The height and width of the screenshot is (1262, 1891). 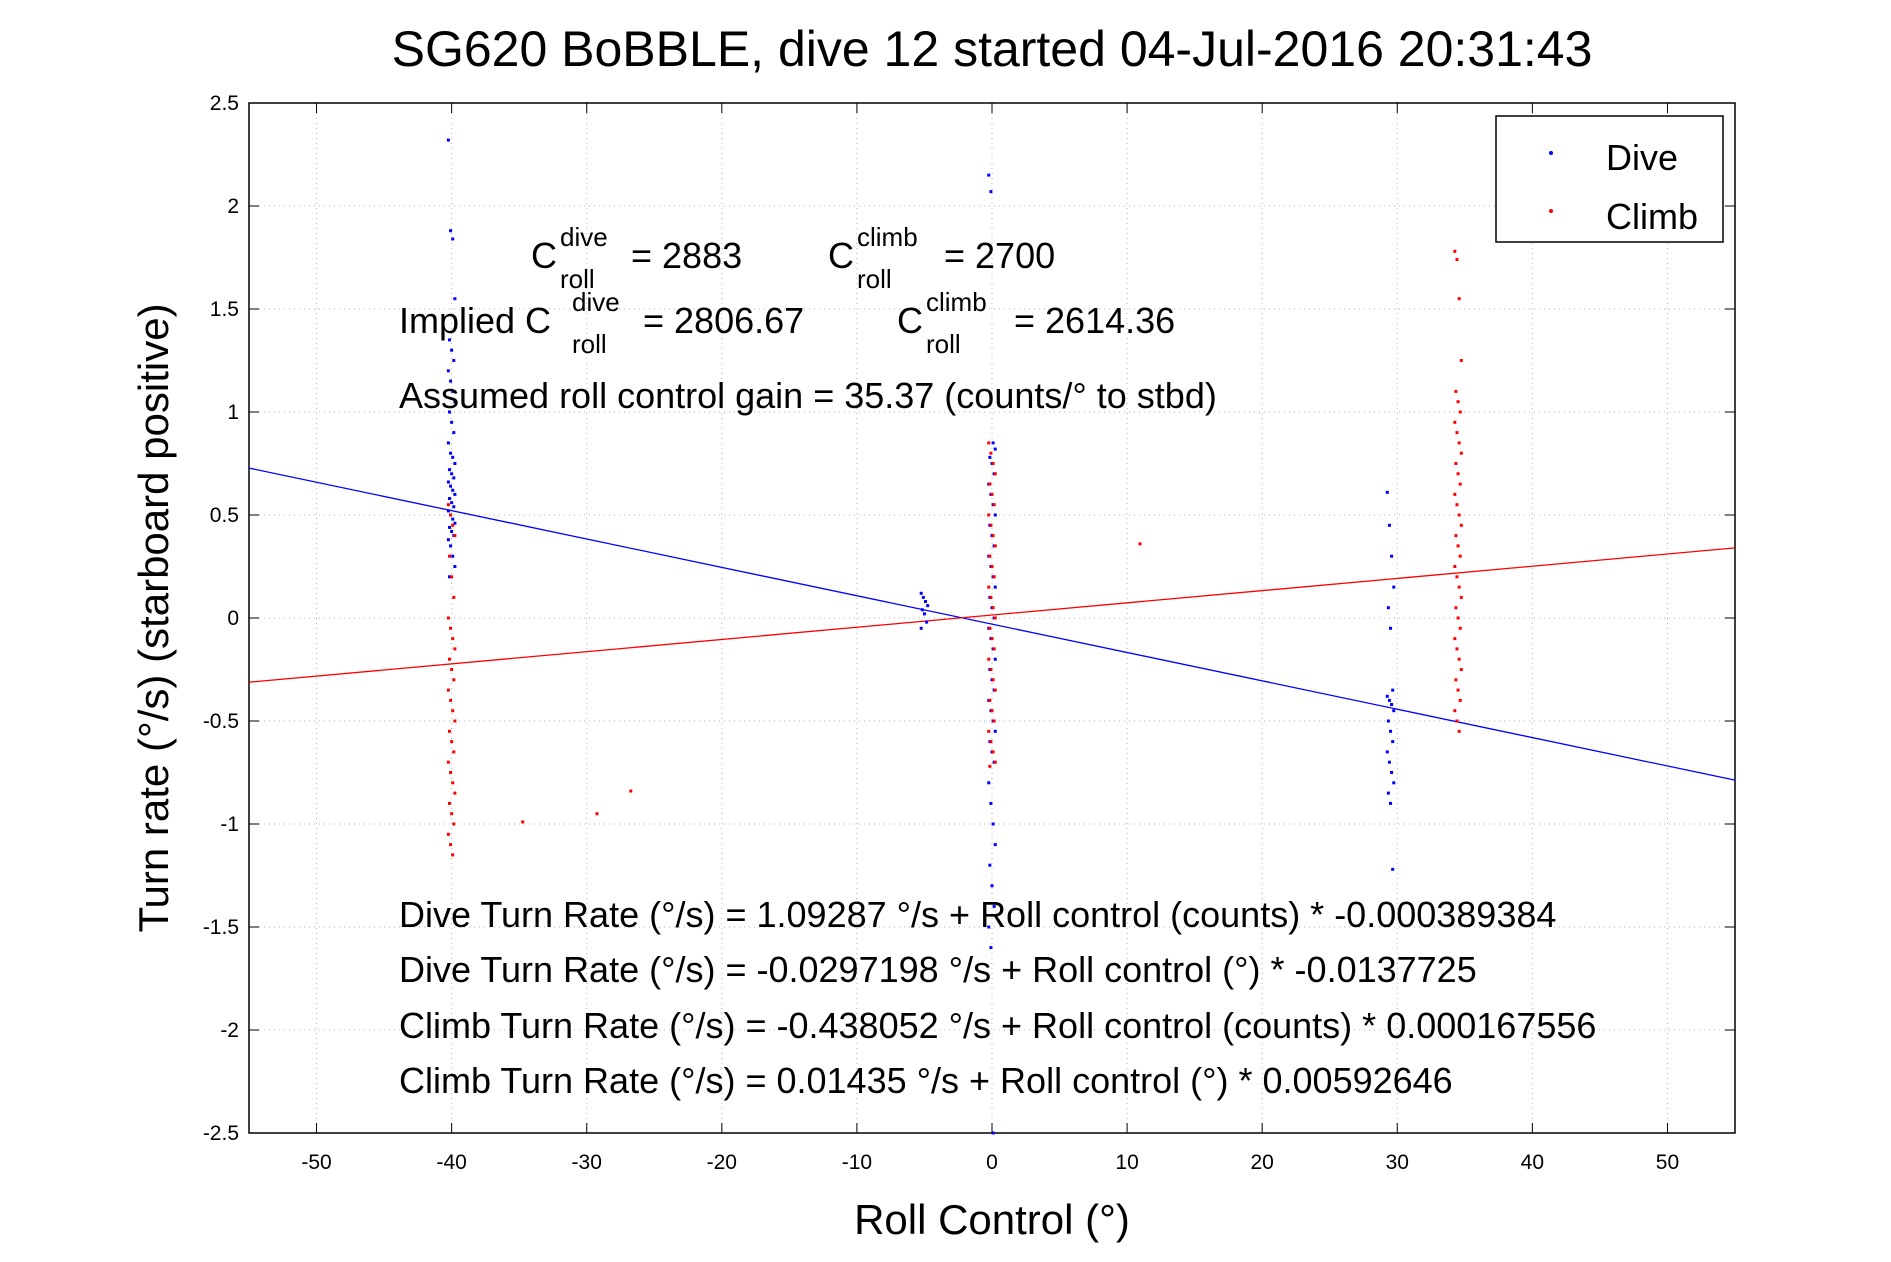 I want to click on y-tick-label: -1.5, so click(x=221, y=927).